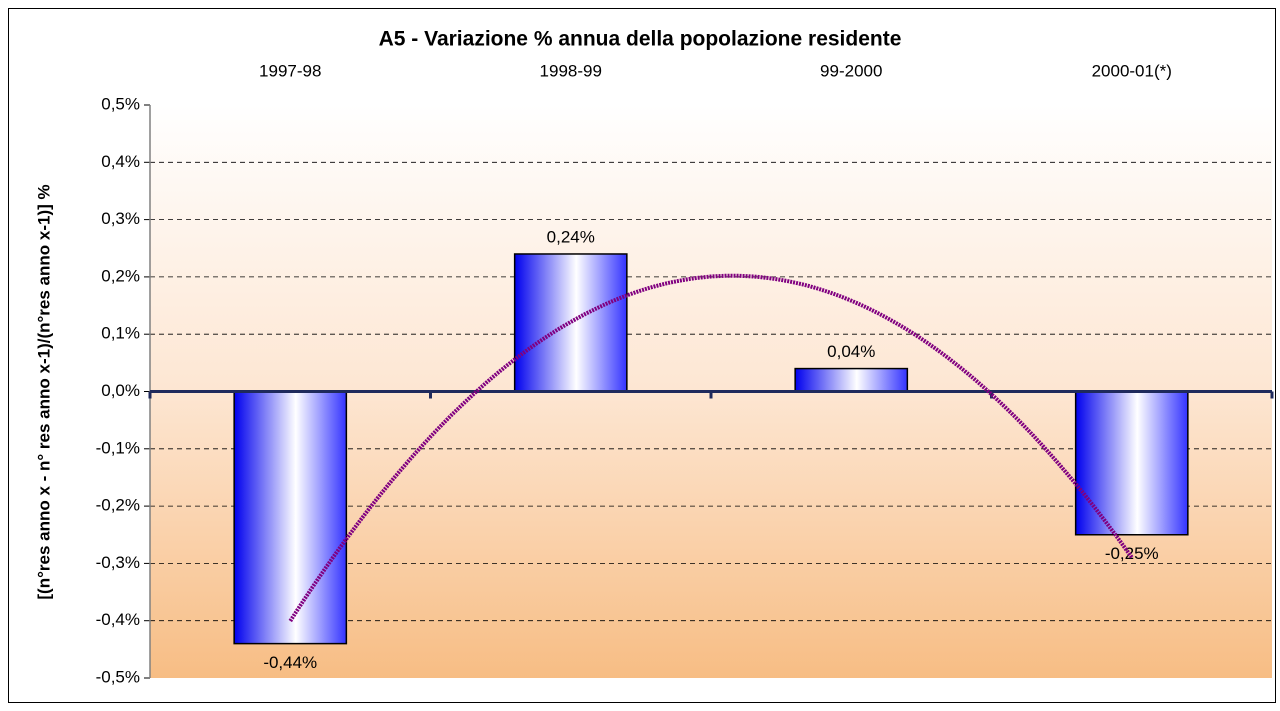 Image resolution: width=1280 pixels, height=711 pixels. I want to click on value-label: -0,44%, so click(290, 662).